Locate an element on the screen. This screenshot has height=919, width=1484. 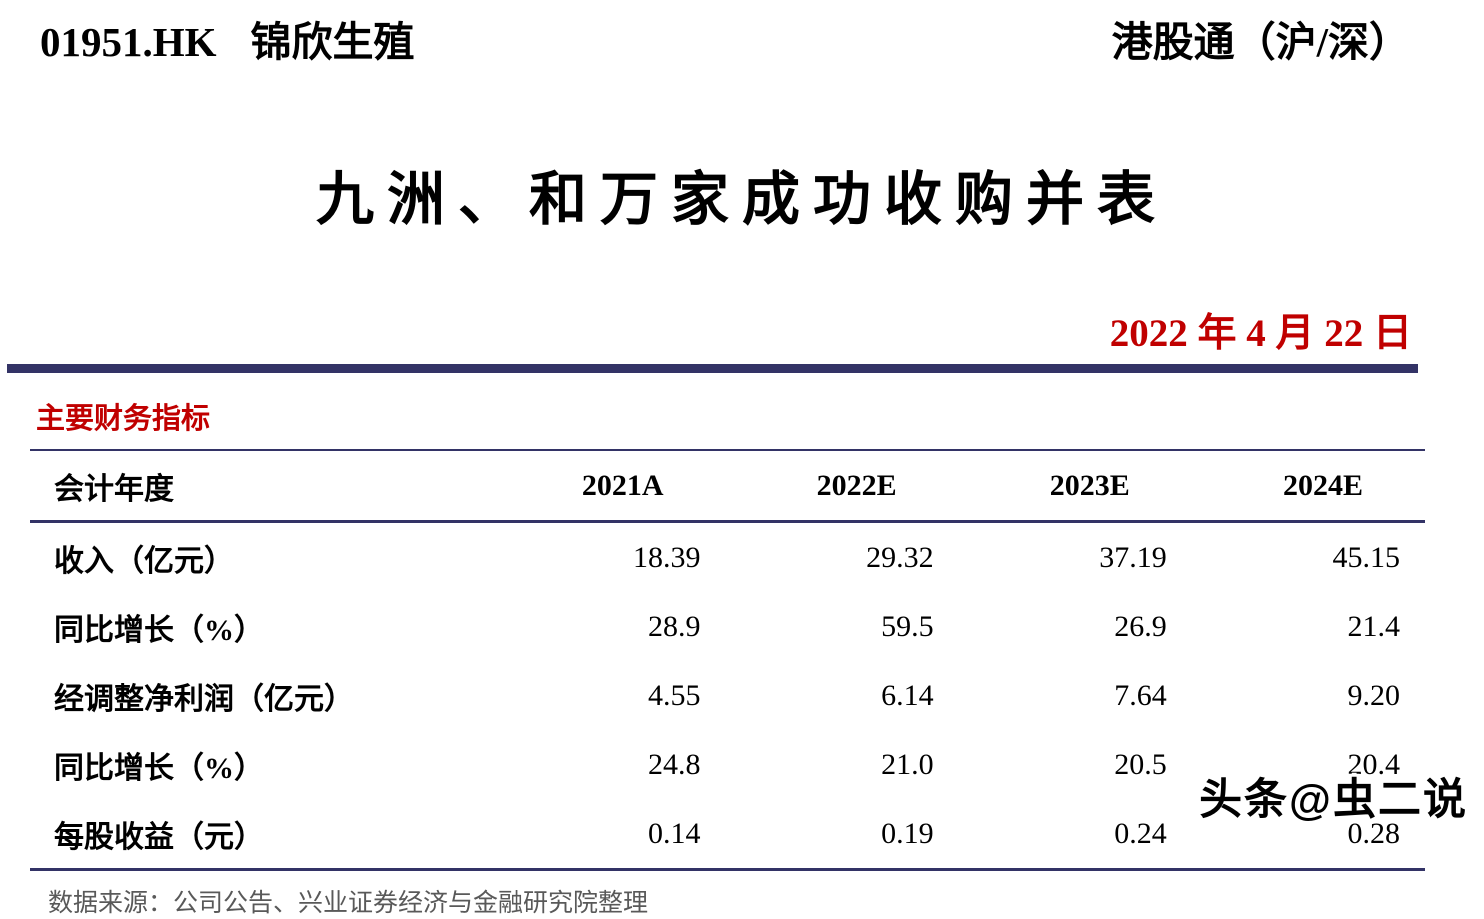
cell-value: 26.9 is located at coordinates (1140, 626).